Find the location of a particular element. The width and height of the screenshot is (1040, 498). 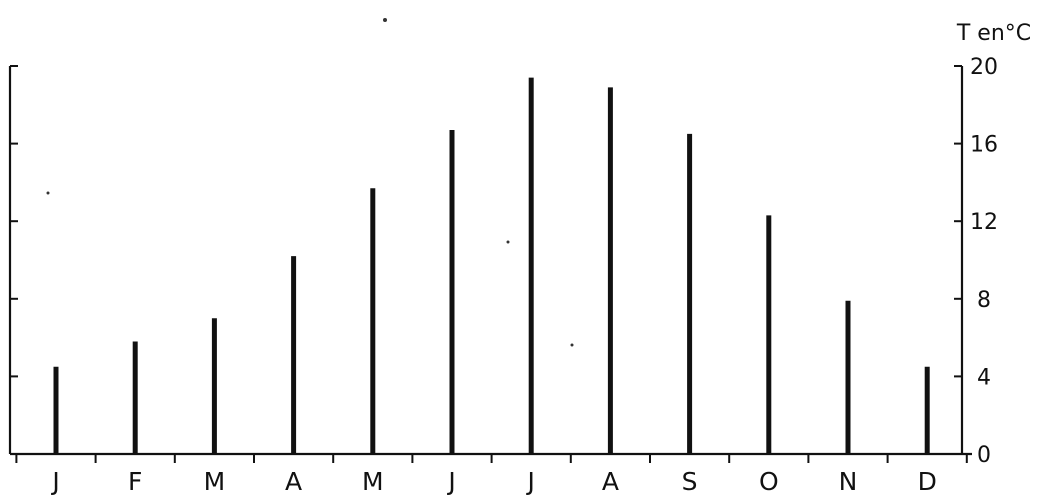

y-tick-label: 16 is located at coordinates (984, 145).